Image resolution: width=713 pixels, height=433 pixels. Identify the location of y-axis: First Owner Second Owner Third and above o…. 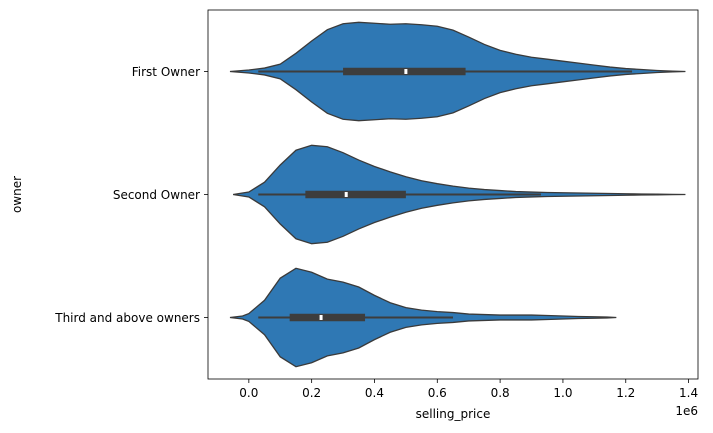
(131, 195).